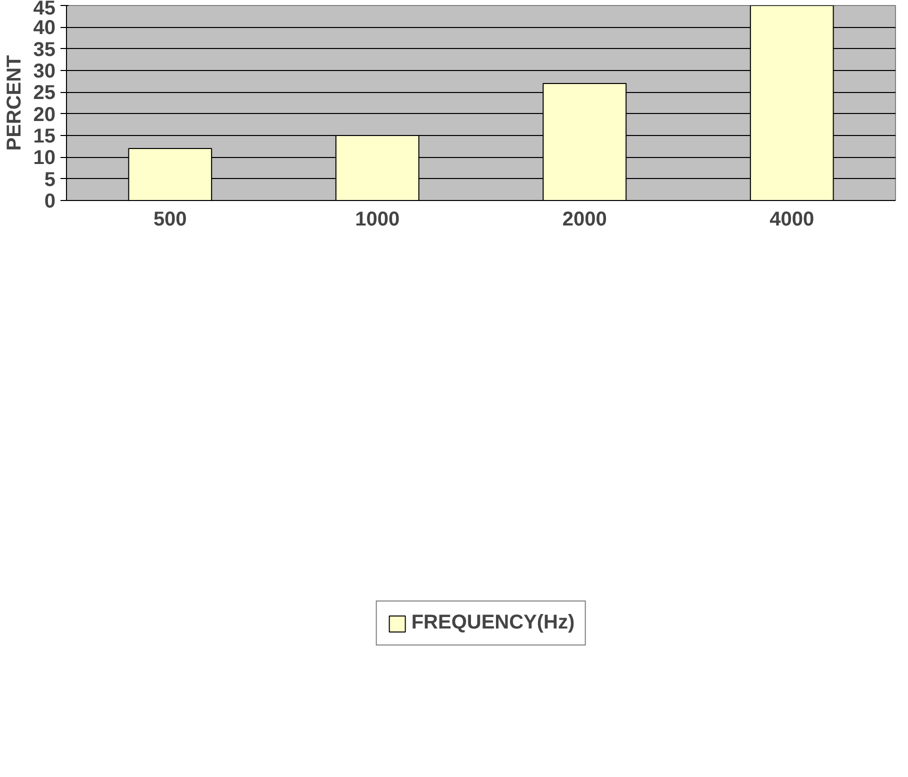  I want to click on legend-label: FREQUENCY(Hz), so click(493, 623).